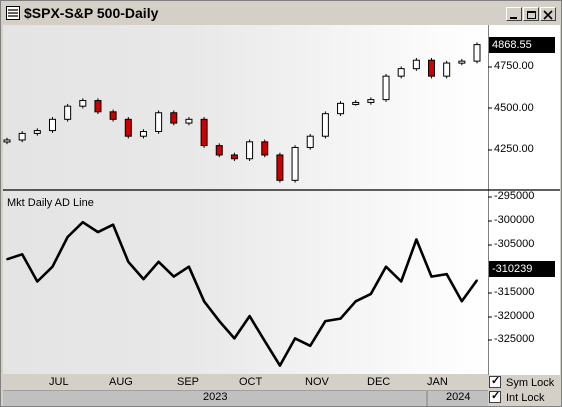 Image resolution: width=562 pixels, height=407 pixels. What do you see at coordinates (514, 149) in the screenshot?
I see `y-tick-4250: 4250.00` at bounding box center [514, 149].